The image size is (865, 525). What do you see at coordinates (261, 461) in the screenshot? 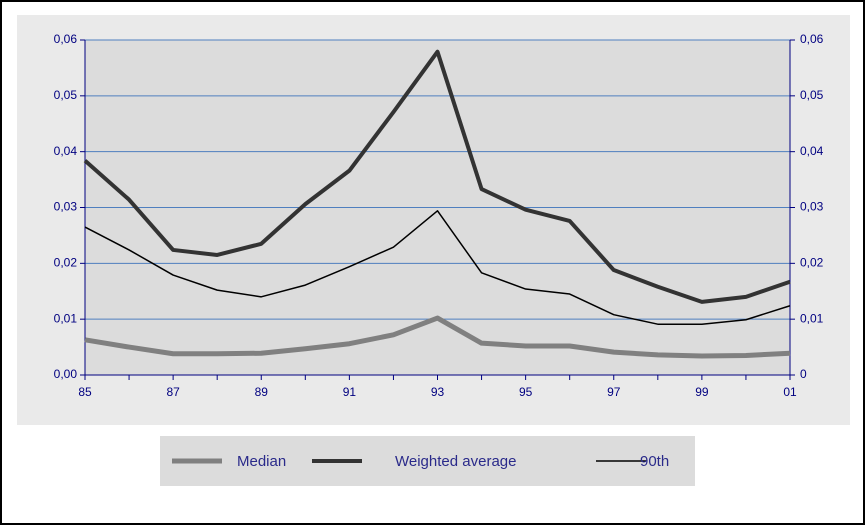
I see `legend-label: Median` at bounding box center [261, 461].